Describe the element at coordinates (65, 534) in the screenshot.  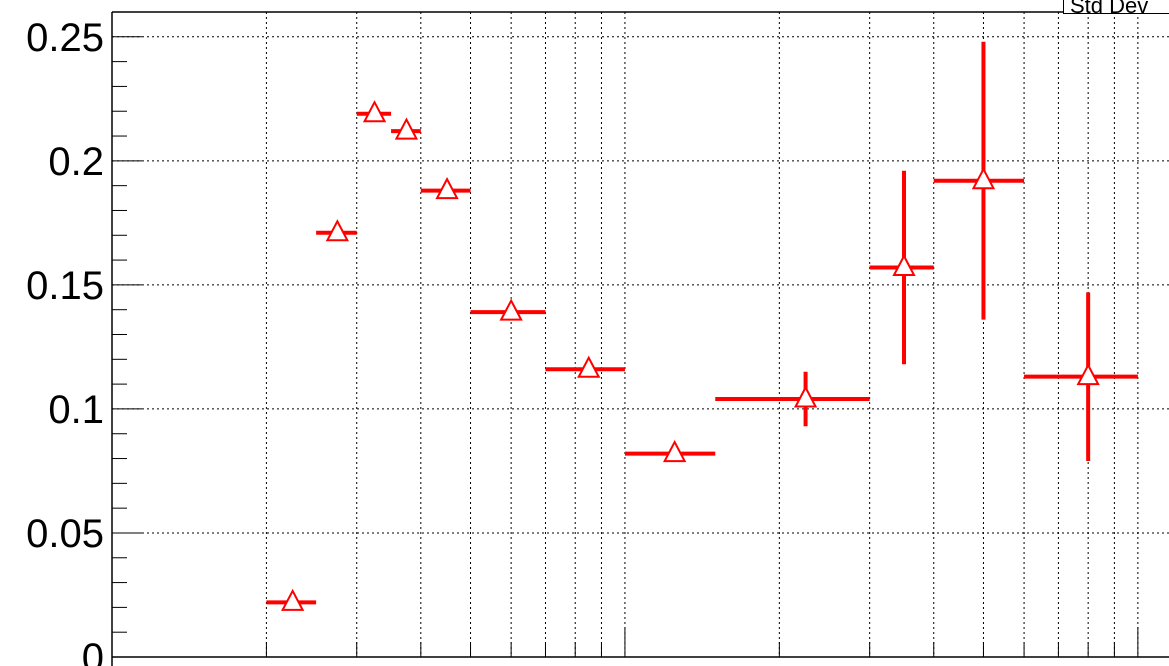
I see `y-tick-label: 0.05` at that location.